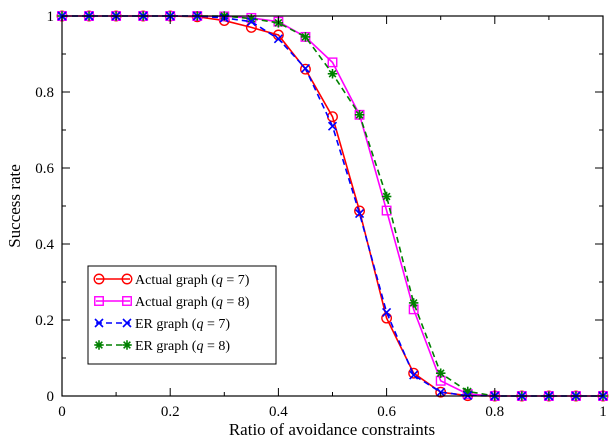 This screenshot has height=441, width=609. Describe the element at coordinates (14, 206) in the screenshot. I see `y-axis-label: Success rate` at that location.